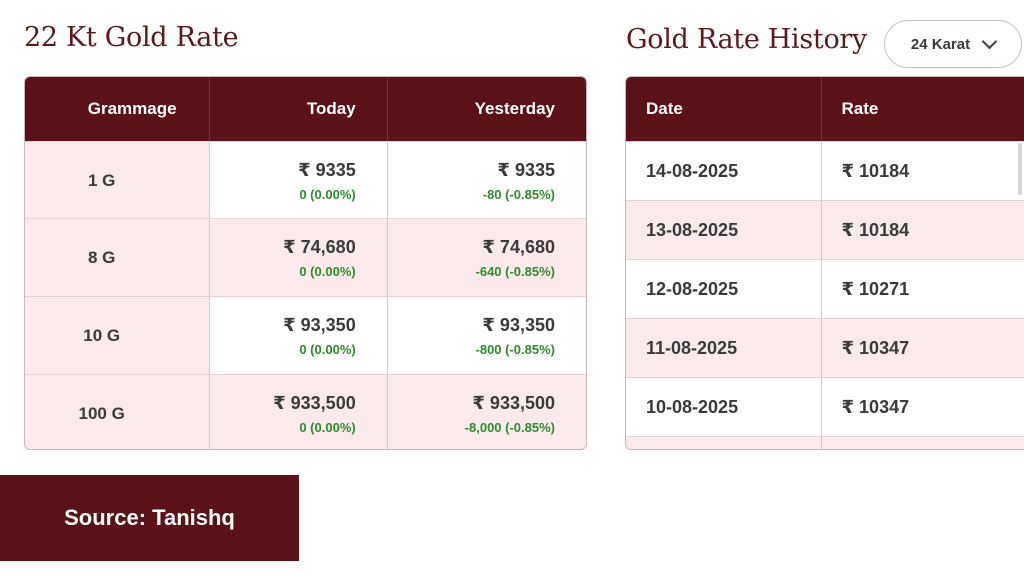  Describe the element at coordinates (518, 247) in the screenshot. I see `yesterday-price: ₹ 74,680` at that location.